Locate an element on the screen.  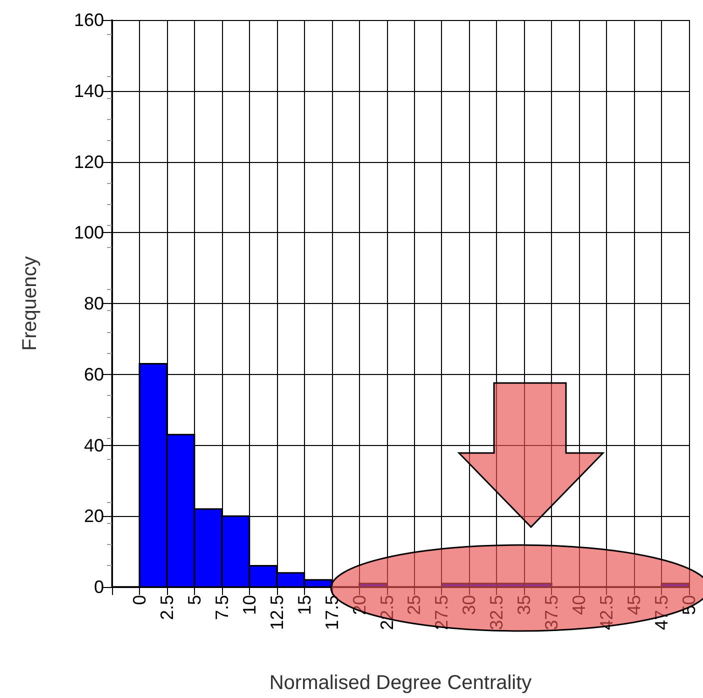
x-tick-label: 35 is located at coordinates (524, 605).